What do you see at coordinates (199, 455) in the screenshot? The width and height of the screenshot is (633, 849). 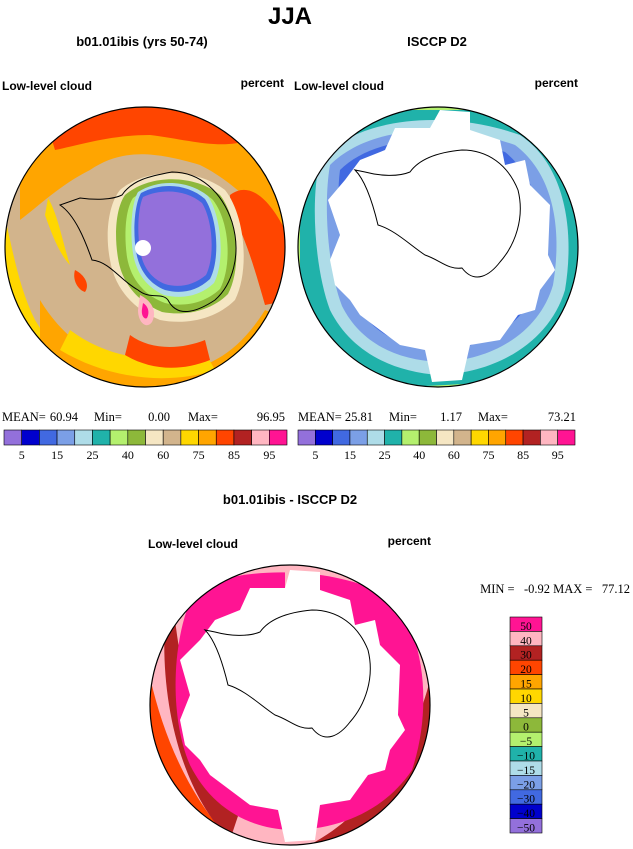 I see `colorbar-model-label: 75` at bounding box center [199, 455].